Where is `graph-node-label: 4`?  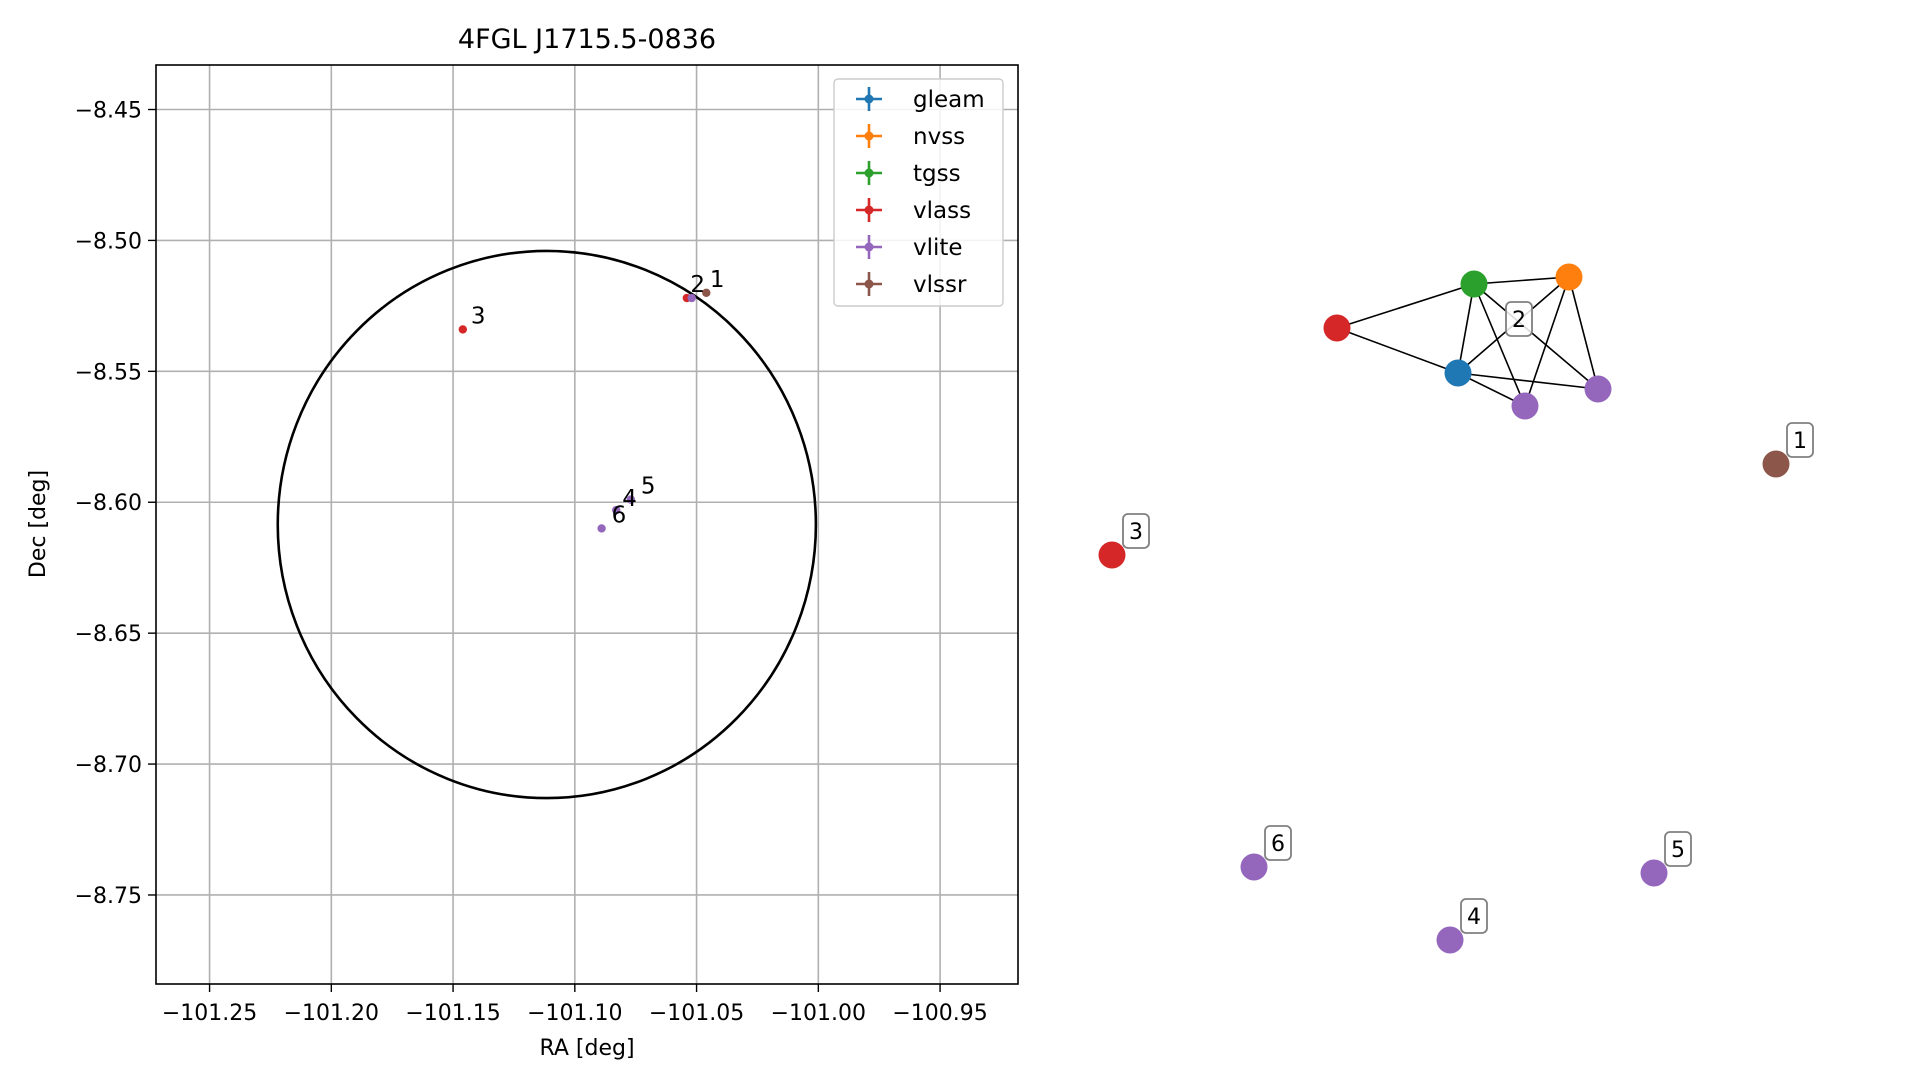
graph-node-label: 4 is located at coordinates (1474, 916).